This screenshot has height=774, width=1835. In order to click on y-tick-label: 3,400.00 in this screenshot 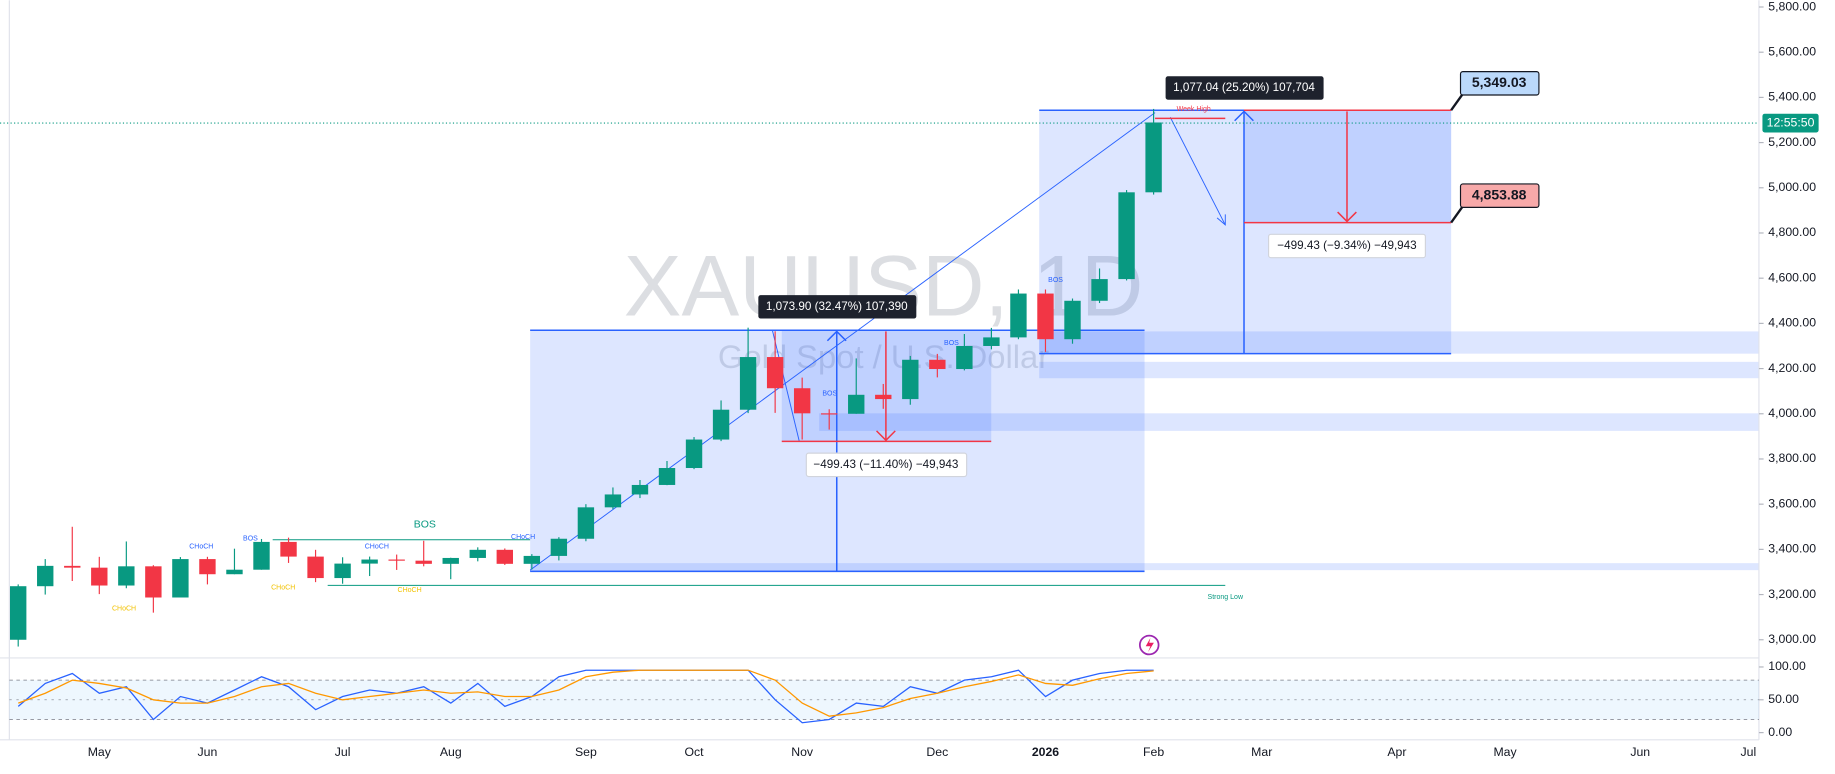, I will do `click(1792, 549)`.